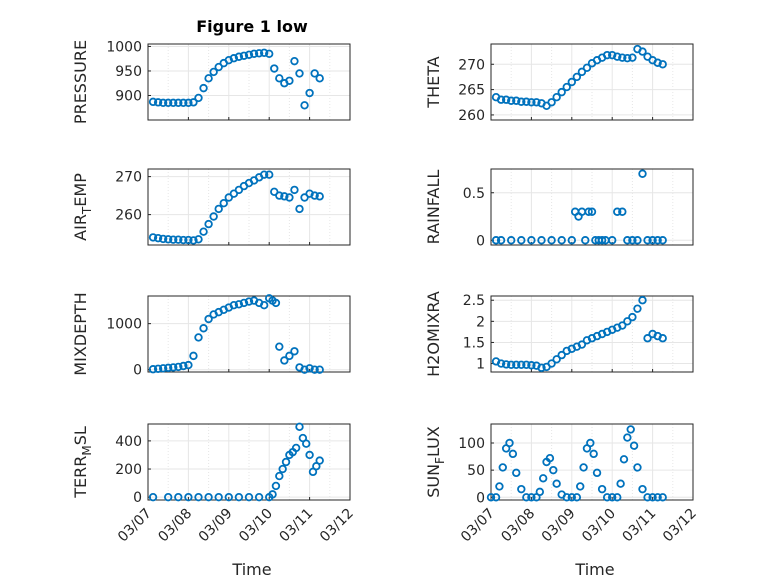 Image resolution: width=778 pixels, height=583 pixels. What do you see at coordinates (471, 91) in the screenshot?
I see `y-tick-label: 265` at bounding box center [471, 91].